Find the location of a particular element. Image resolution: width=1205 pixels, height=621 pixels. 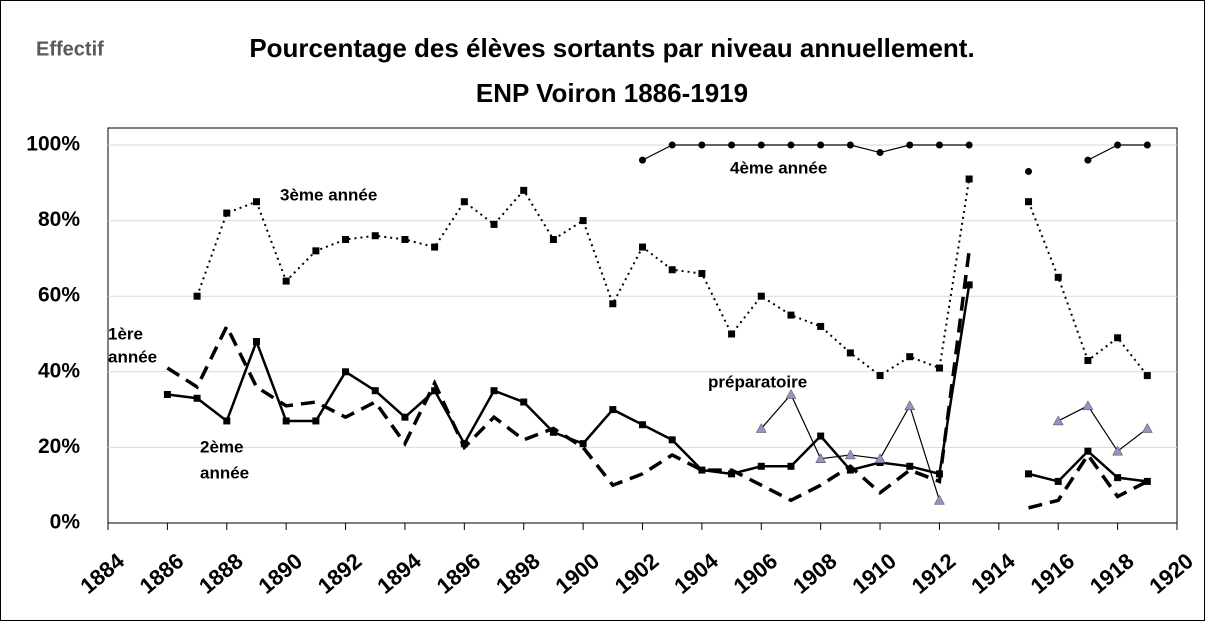

corner-label: Effectif is located at coordinates (70, 49).